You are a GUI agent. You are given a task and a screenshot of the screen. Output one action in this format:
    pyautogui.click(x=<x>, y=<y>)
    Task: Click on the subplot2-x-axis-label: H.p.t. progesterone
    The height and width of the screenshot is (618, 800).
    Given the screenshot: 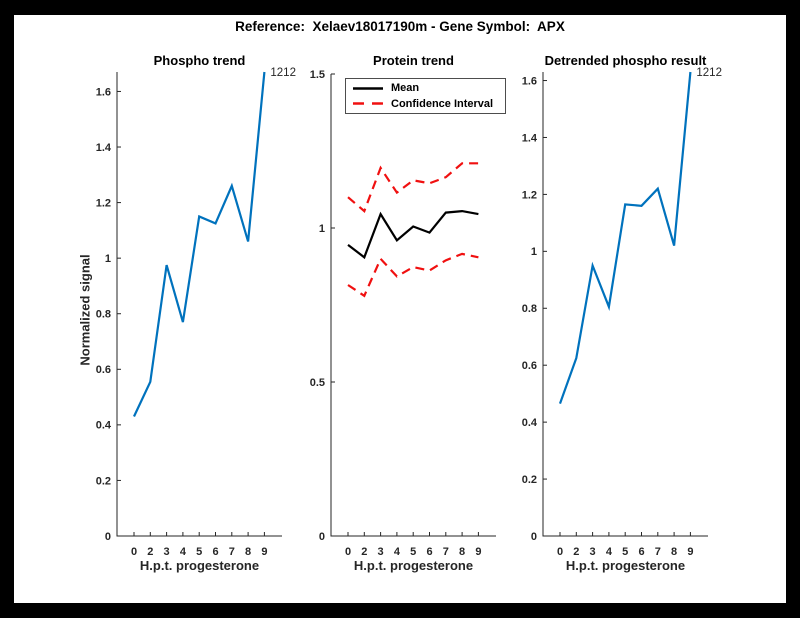 What is the action you would take?
    pyautogui.click(x=413, y=565)
    